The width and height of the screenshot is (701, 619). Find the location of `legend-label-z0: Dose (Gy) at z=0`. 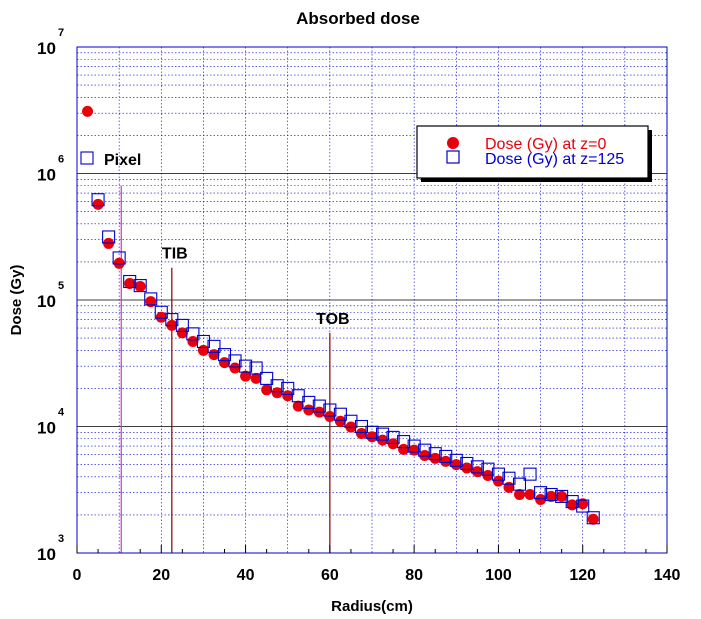

legend-label-z0: Dose (Gy) at z=0 is located at coordinates (545, 144).